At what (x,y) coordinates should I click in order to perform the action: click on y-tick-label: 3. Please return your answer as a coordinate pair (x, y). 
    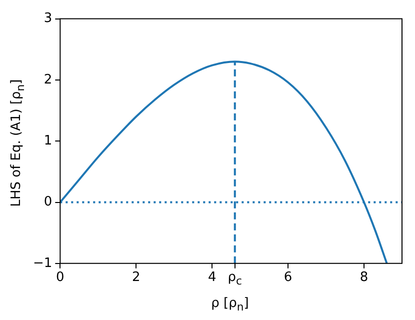
    Looking at the image, I should click on (48, 18).